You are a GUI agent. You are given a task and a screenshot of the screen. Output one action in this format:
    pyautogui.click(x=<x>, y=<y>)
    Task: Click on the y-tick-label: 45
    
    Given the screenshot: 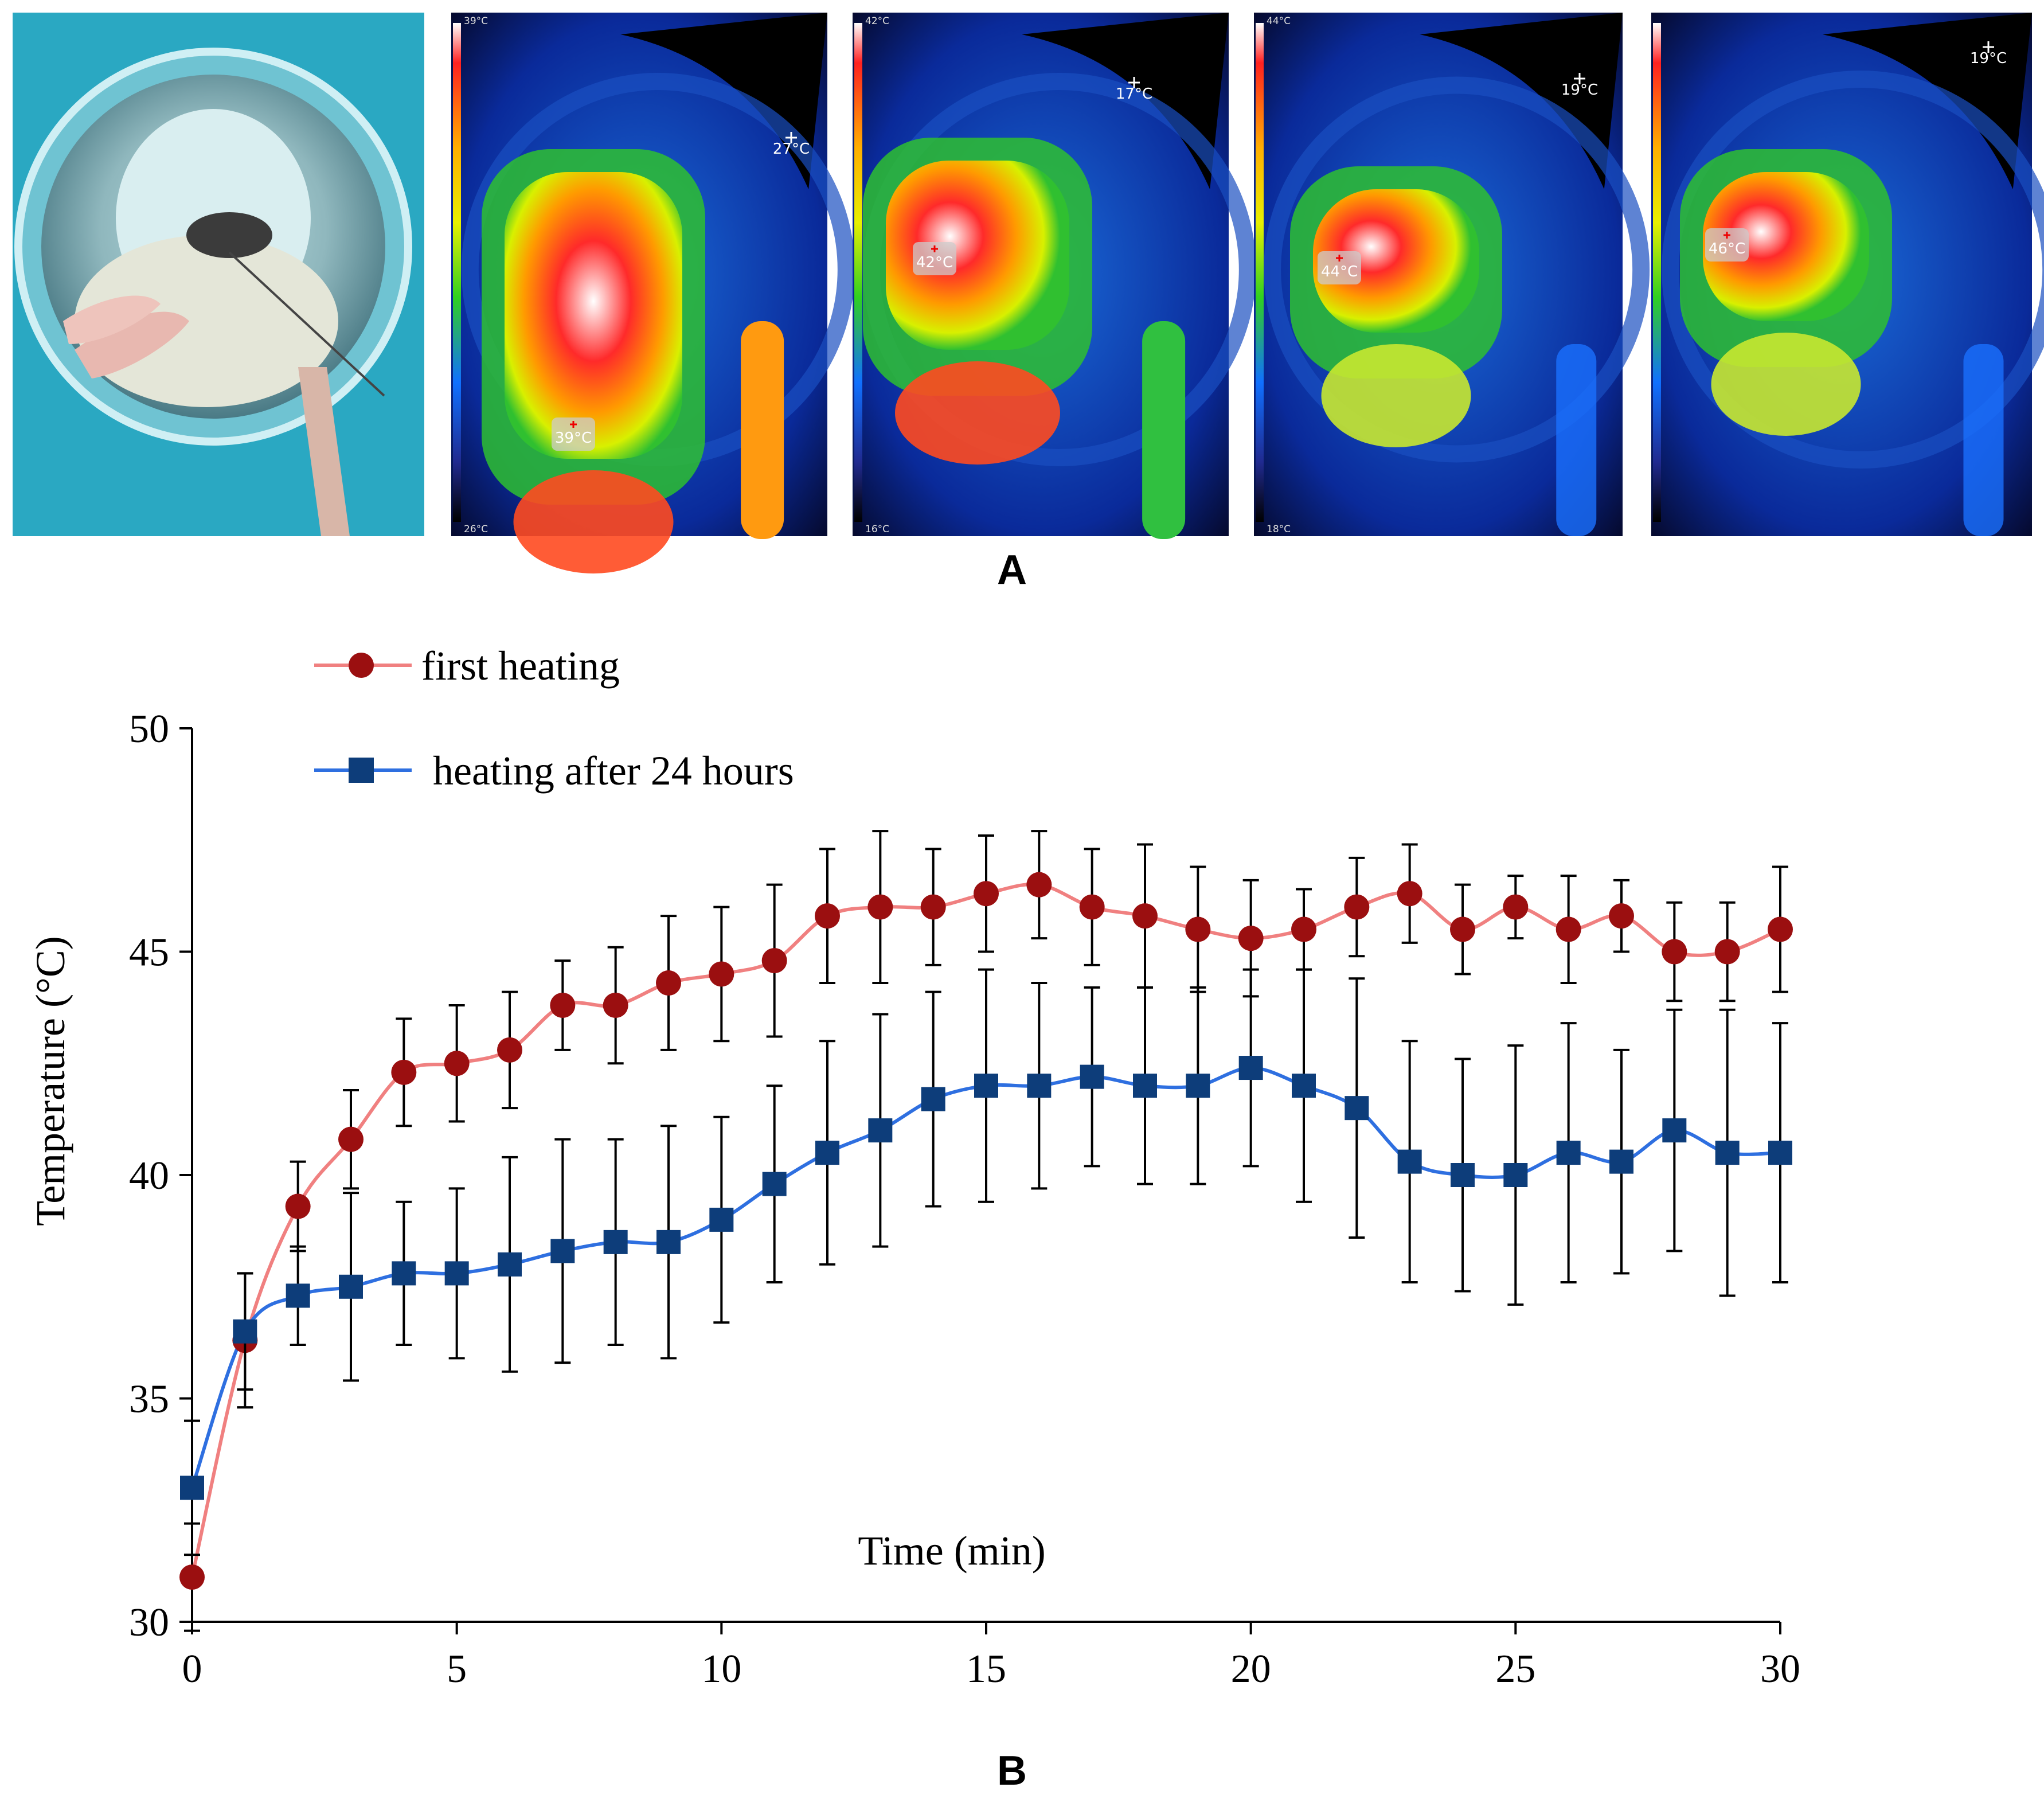 What is the action you would take?
    pyautogui.click(x=149, y=953)
    